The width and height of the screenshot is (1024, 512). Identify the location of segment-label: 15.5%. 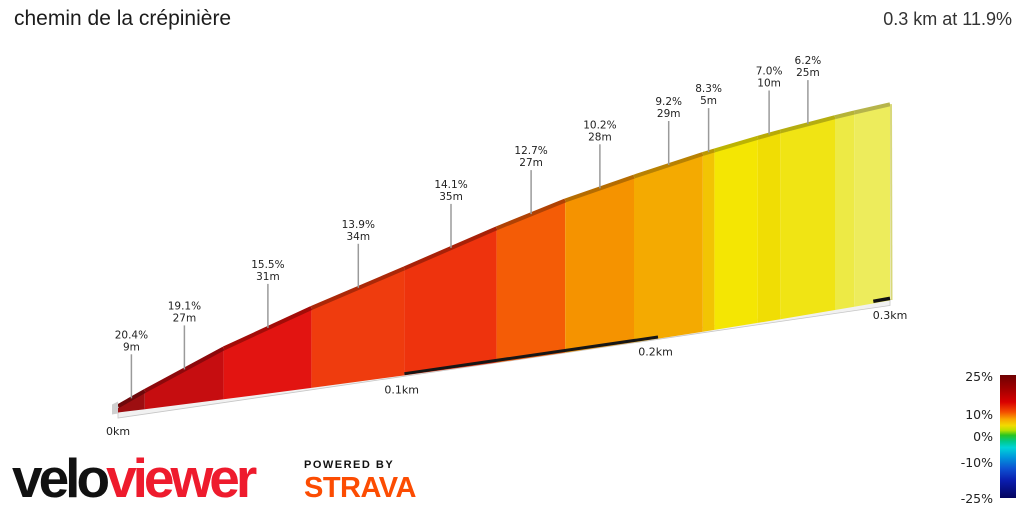
(267, 265).